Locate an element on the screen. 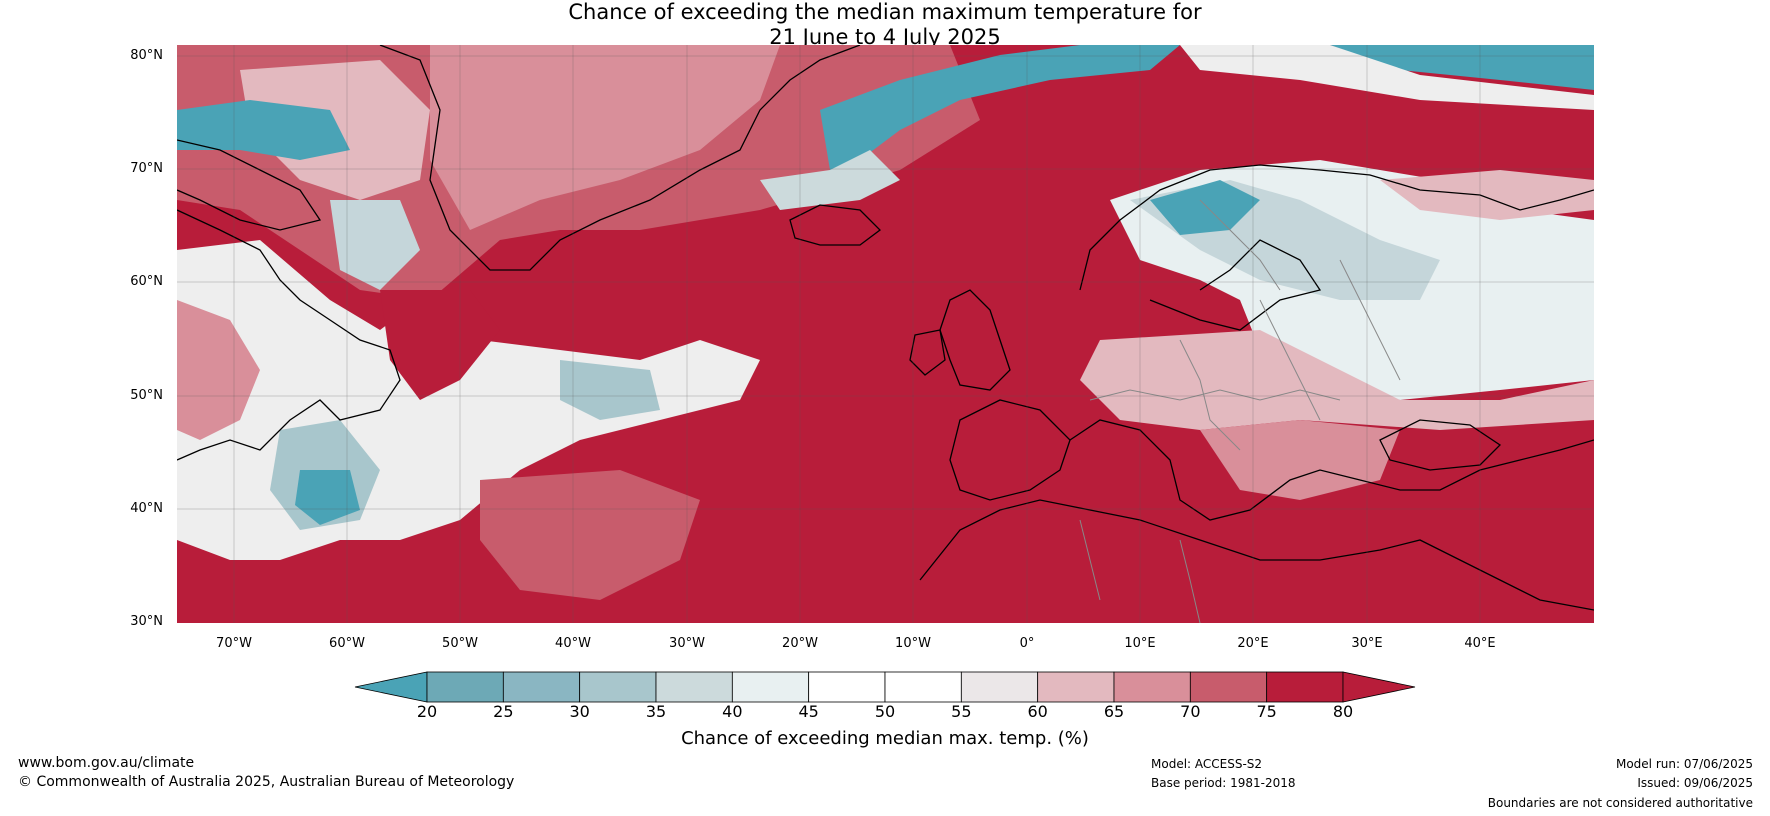 This screenshot has height=816, width=1770. field-cold-newfoundland is located at coordinates (327, 497).